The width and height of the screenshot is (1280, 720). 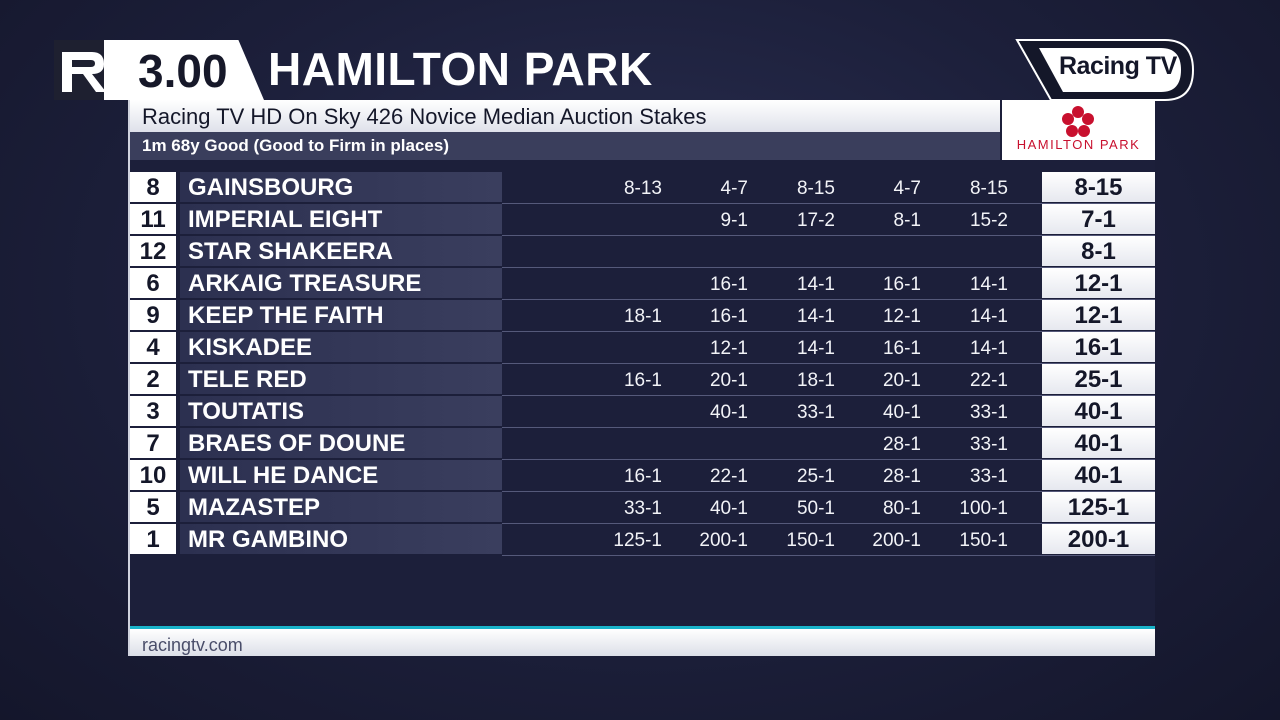 What do you see at coordinates (907, 188) in the screenshot?
I see `odds-history-4: 4-7` at bounding box center [907, 188].